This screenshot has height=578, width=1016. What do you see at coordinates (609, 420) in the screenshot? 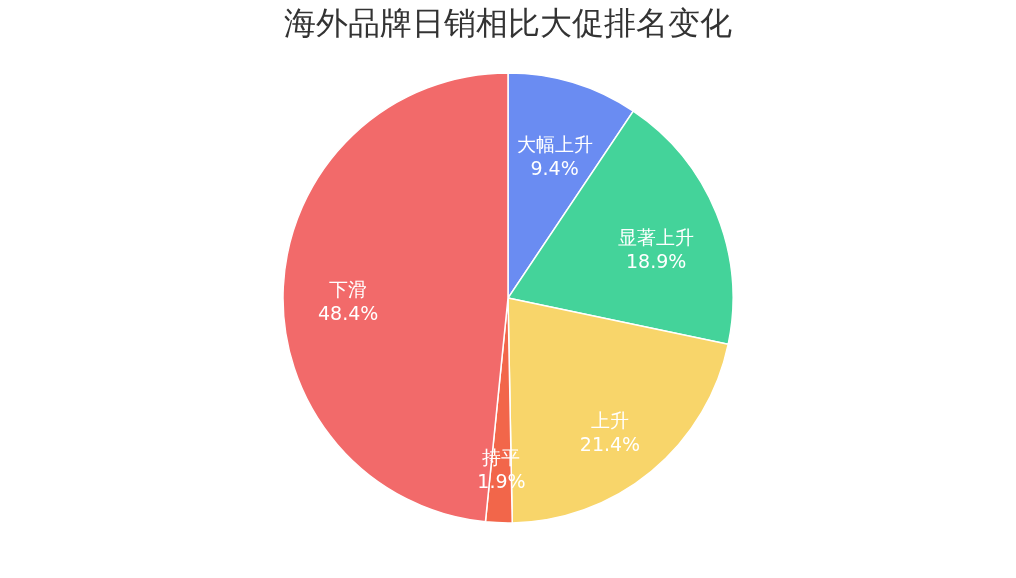
I see `slice-label: 上升` at bounding box center [609, 420].